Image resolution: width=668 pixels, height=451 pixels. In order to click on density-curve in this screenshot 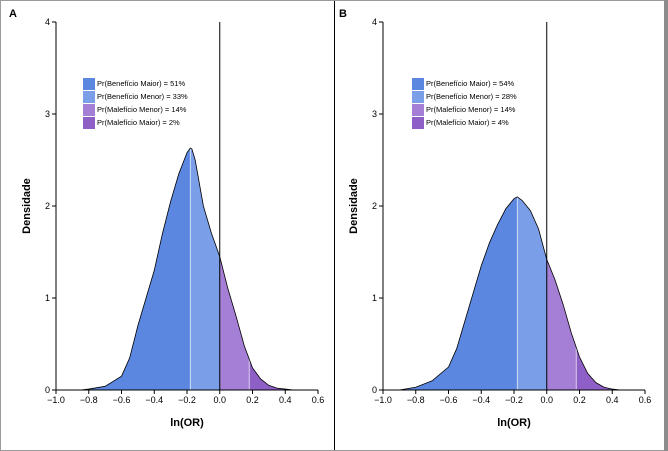, I will do `click(514, 293)`.